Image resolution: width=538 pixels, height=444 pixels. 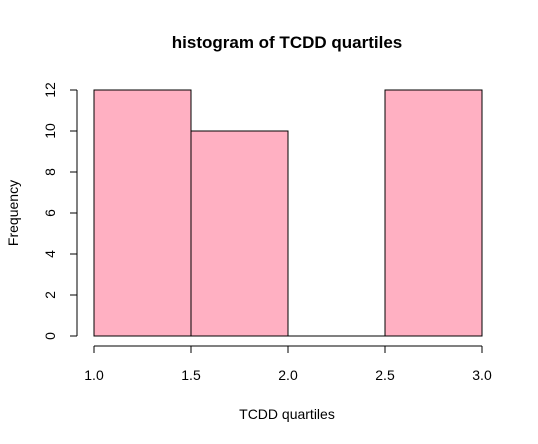 What do you see at coordinates (50, 295) in the screenshot?
I see `y-tick-label: 2` at bounding box center [50, 295].